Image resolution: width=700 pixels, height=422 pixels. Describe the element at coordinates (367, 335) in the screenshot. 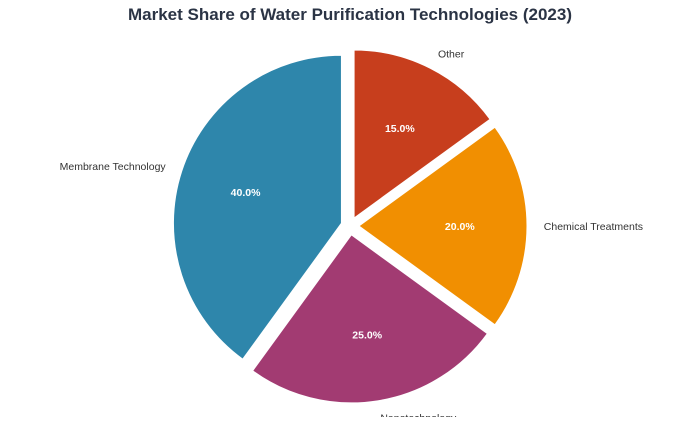

I see `slice-percent-label: 25.0%` at that location.